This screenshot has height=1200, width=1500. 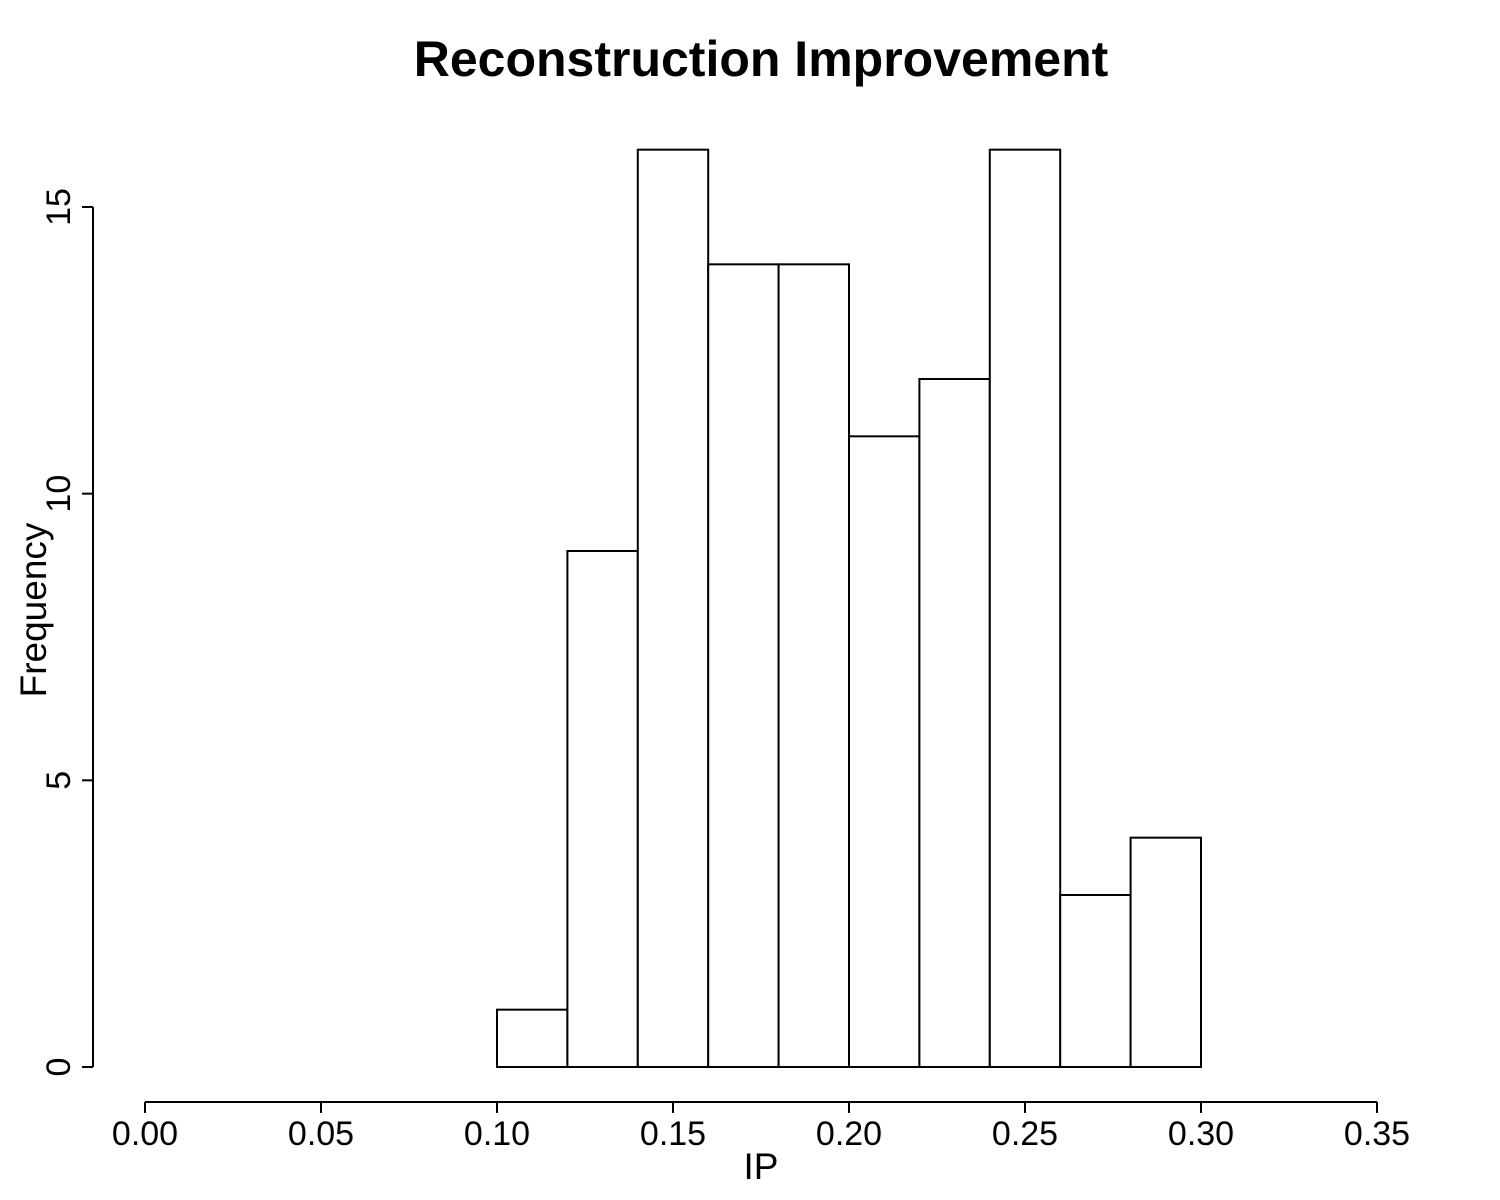 I want to click on x-tick-label: 0.30, so click(x=1201, y=1134).